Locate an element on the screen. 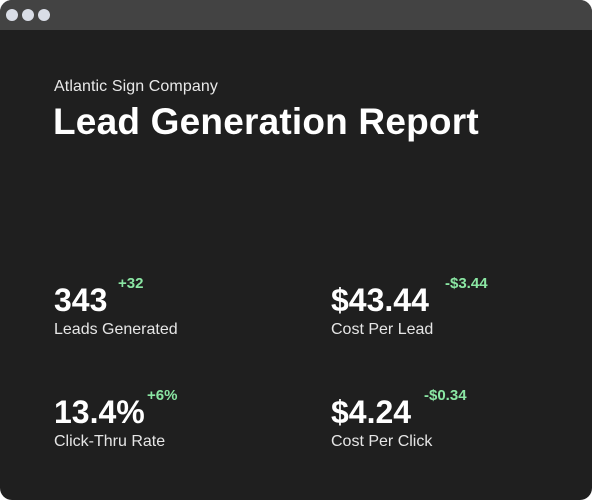 This screenshot has width=592, height=500. metric-label: Cost Per Click is located at coordinates (382, 441).